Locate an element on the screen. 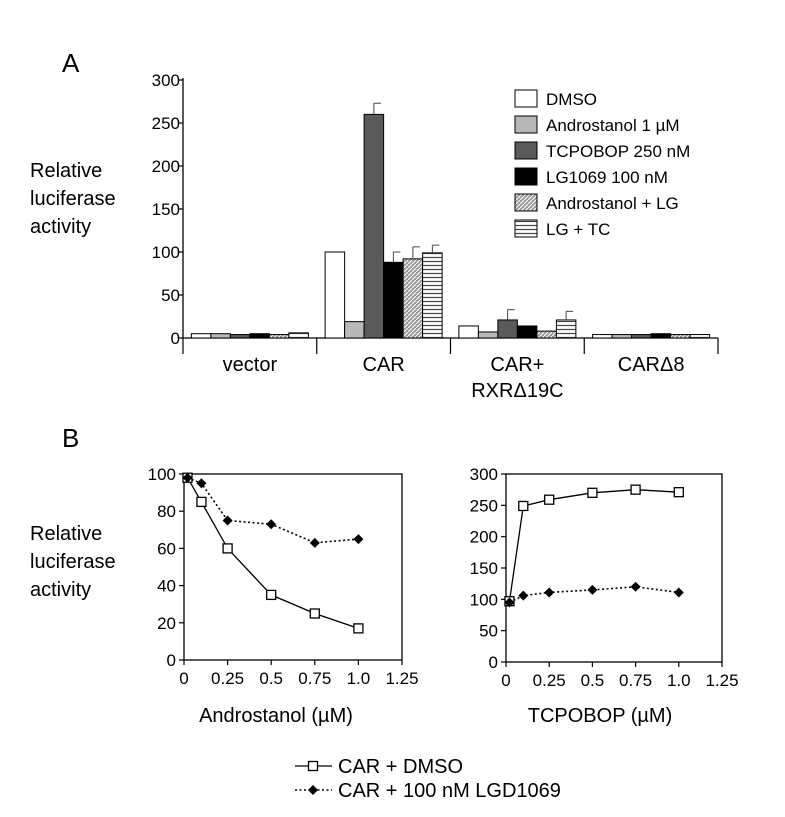  tcpobop-y-tick-label: 300 is located at coordinates (484, 474).